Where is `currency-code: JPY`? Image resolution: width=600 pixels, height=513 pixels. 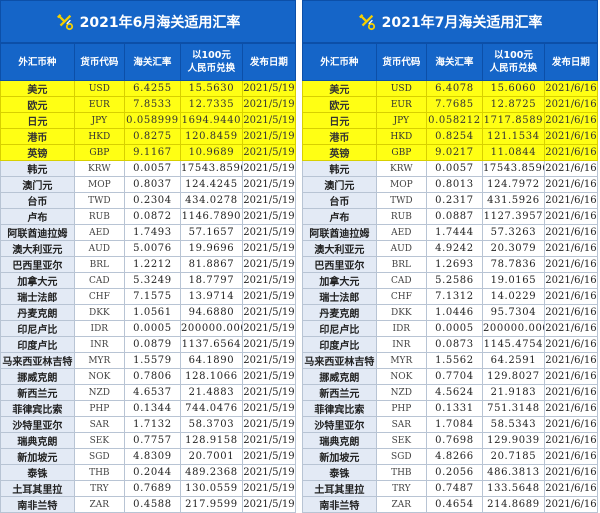 currency-code: JPY is located at coordinates (99, 120).